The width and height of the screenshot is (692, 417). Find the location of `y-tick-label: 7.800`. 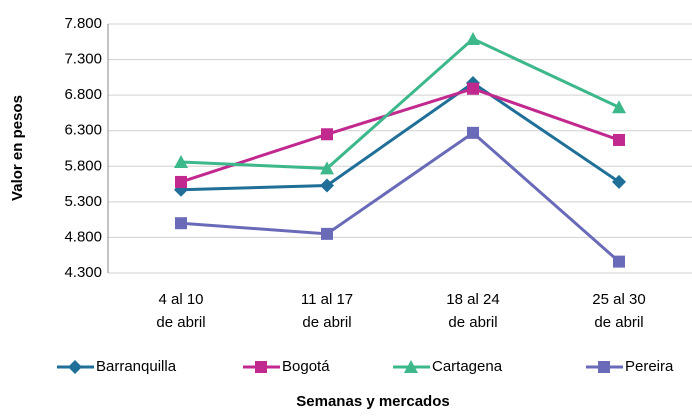

y-tick-label: 7.800 is located at coordinates (83, 23).